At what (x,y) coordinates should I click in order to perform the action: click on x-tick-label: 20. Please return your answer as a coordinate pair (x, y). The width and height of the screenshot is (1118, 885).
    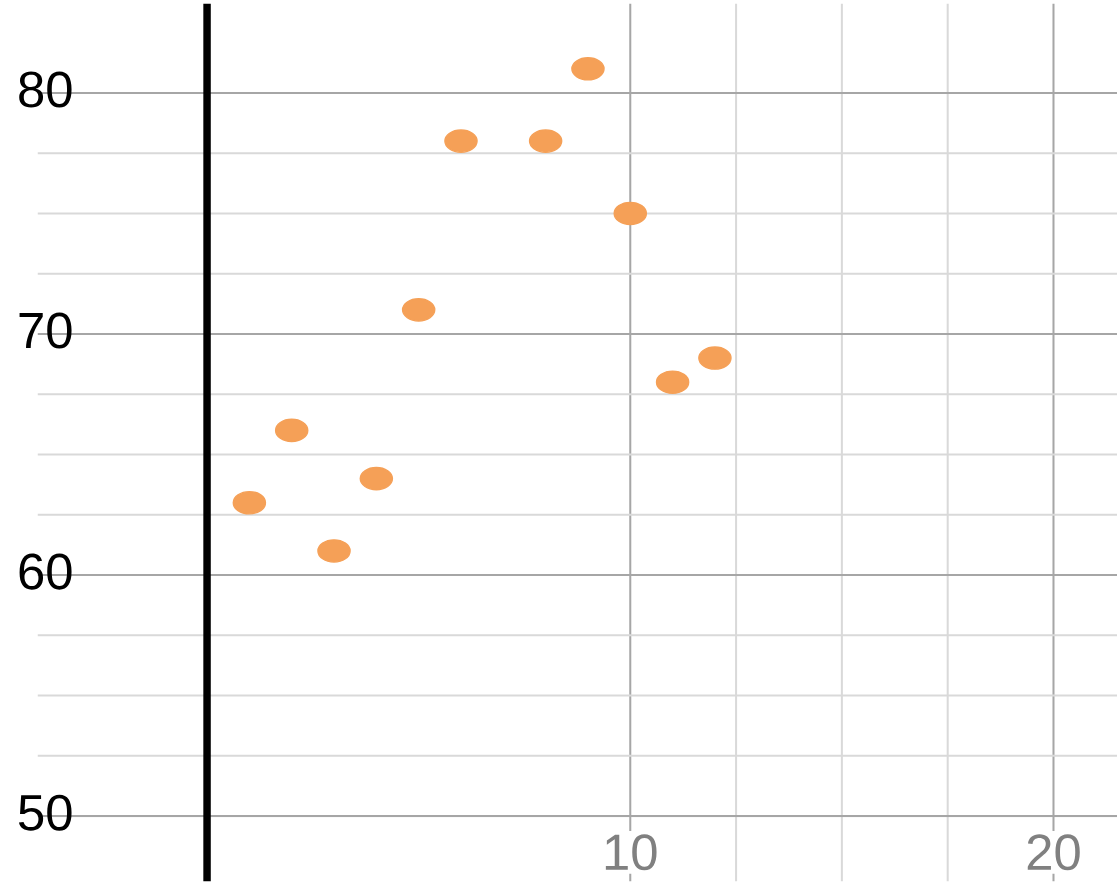
    Looking at the image, I should click on (1053, 852).